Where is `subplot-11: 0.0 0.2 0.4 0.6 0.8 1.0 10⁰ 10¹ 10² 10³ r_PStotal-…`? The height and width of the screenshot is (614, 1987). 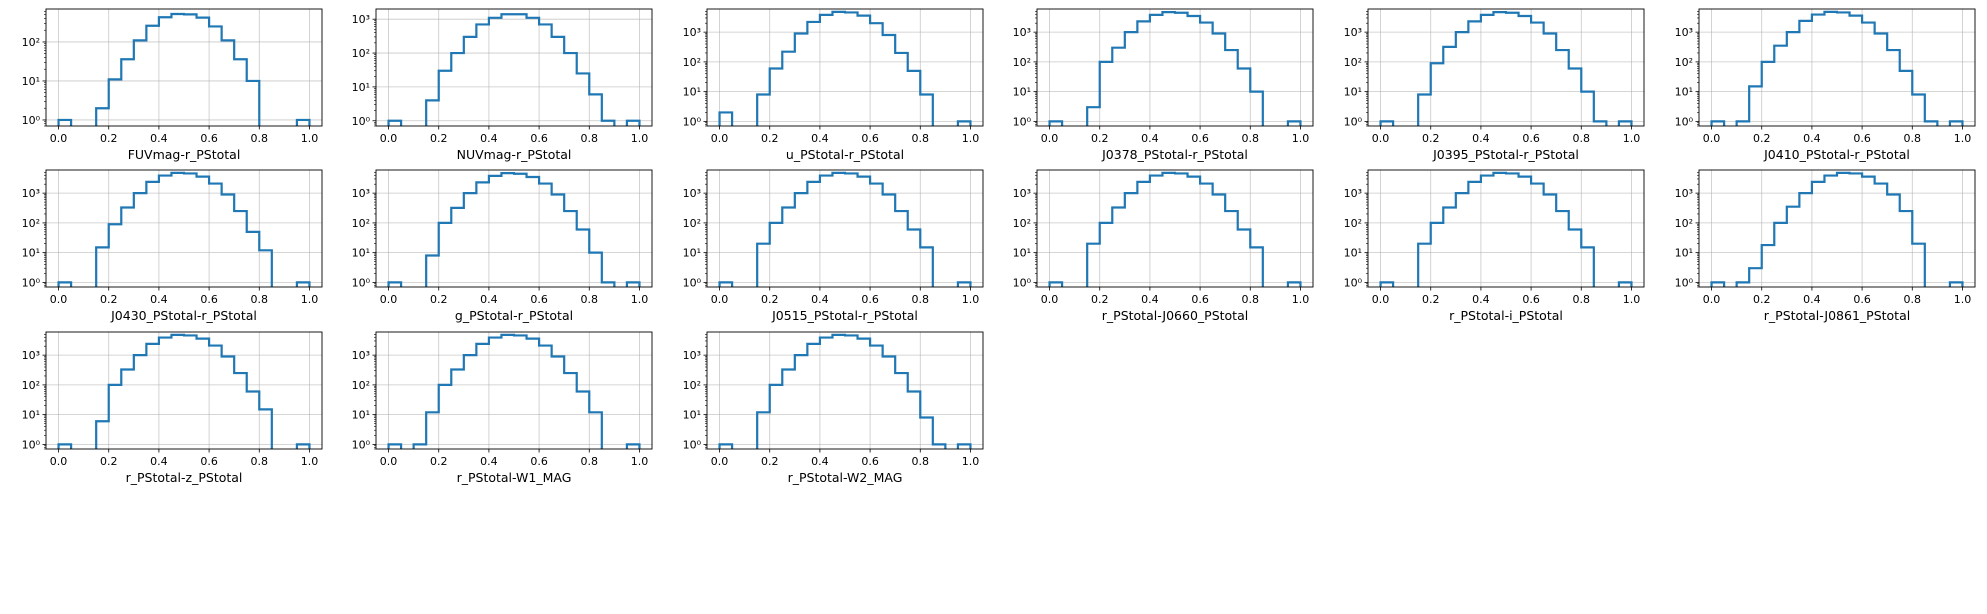
subplot-11: 0.0 0.2 0.4 0.6 0.8 1.0 10⁰ 10¹ 10² 10³ r_PStotal-… is located at coordinates (1494, 246).